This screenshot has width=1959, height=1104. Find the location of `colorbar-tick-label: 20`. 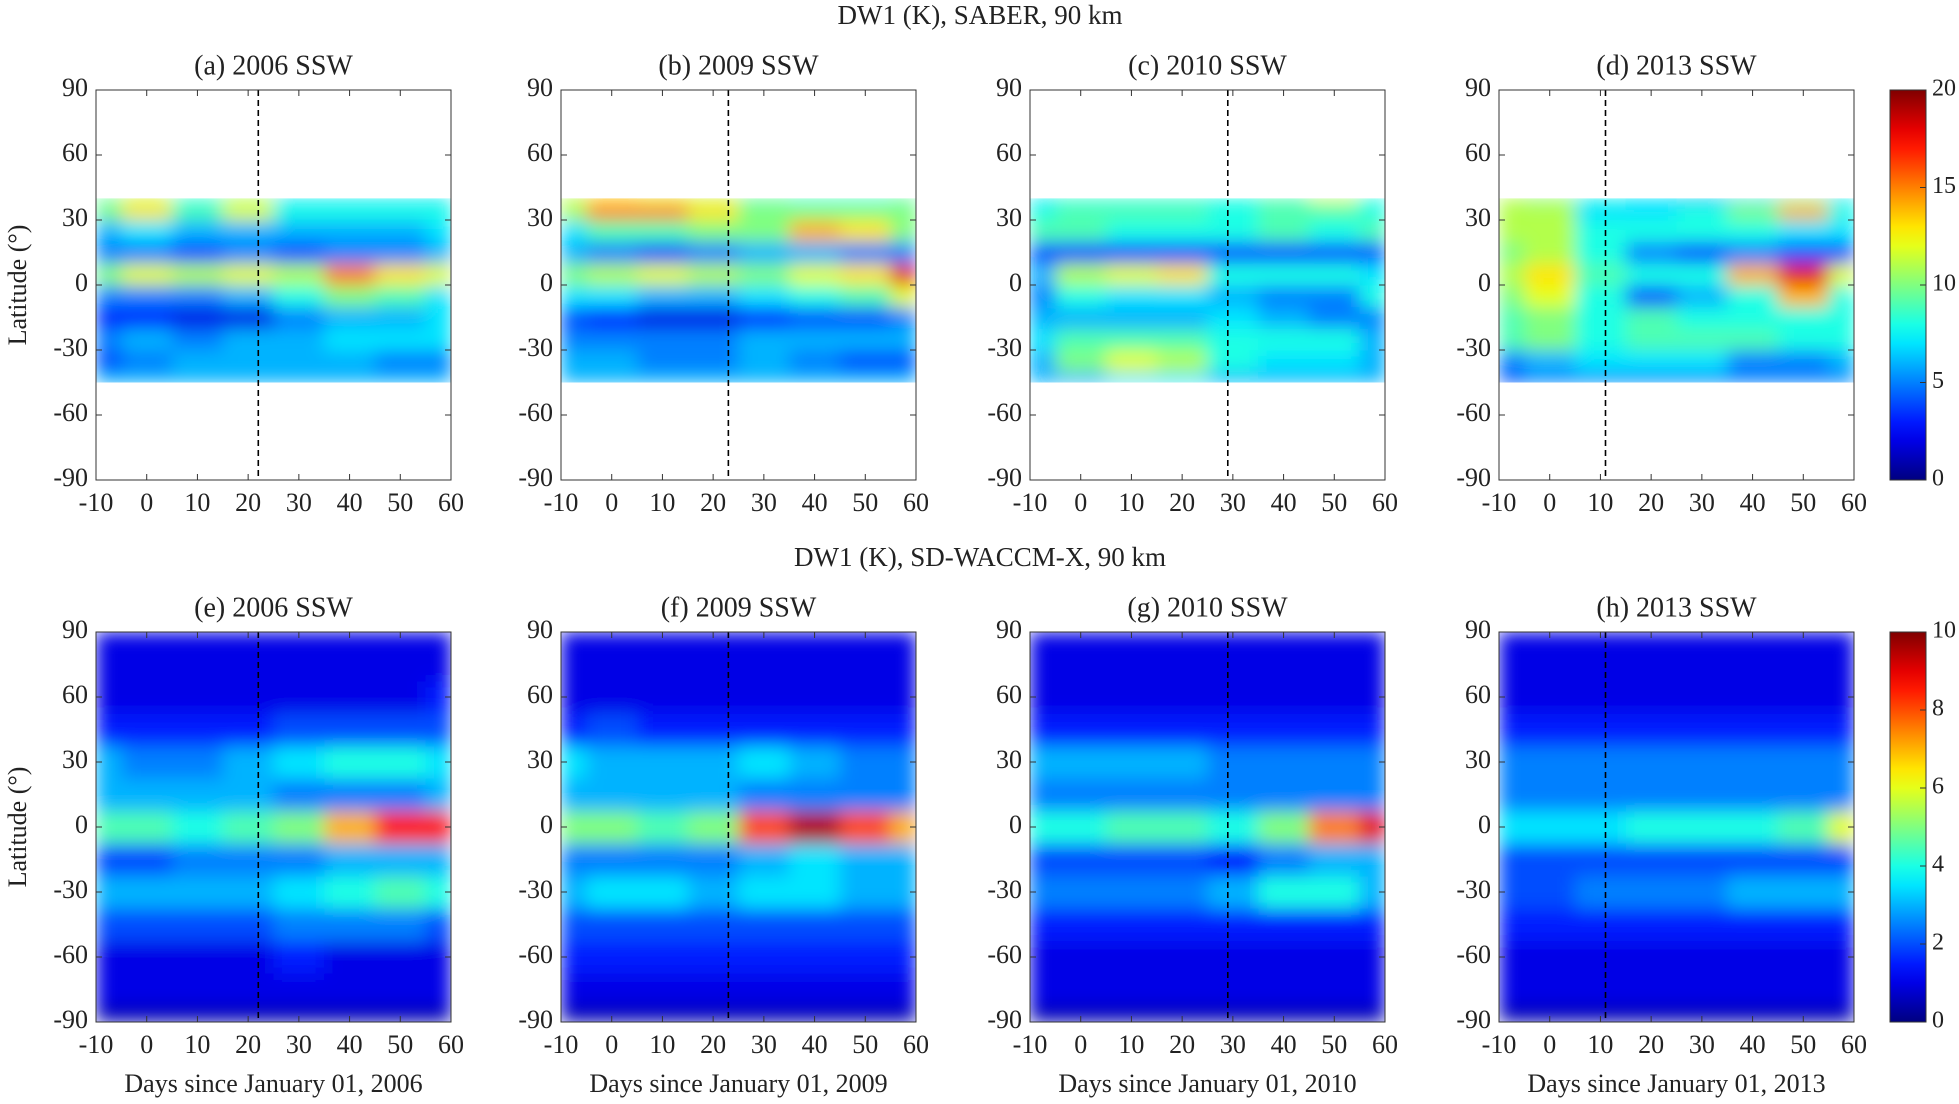

colorbar-tick-label: 20 is located at coordinates (1944, 89).